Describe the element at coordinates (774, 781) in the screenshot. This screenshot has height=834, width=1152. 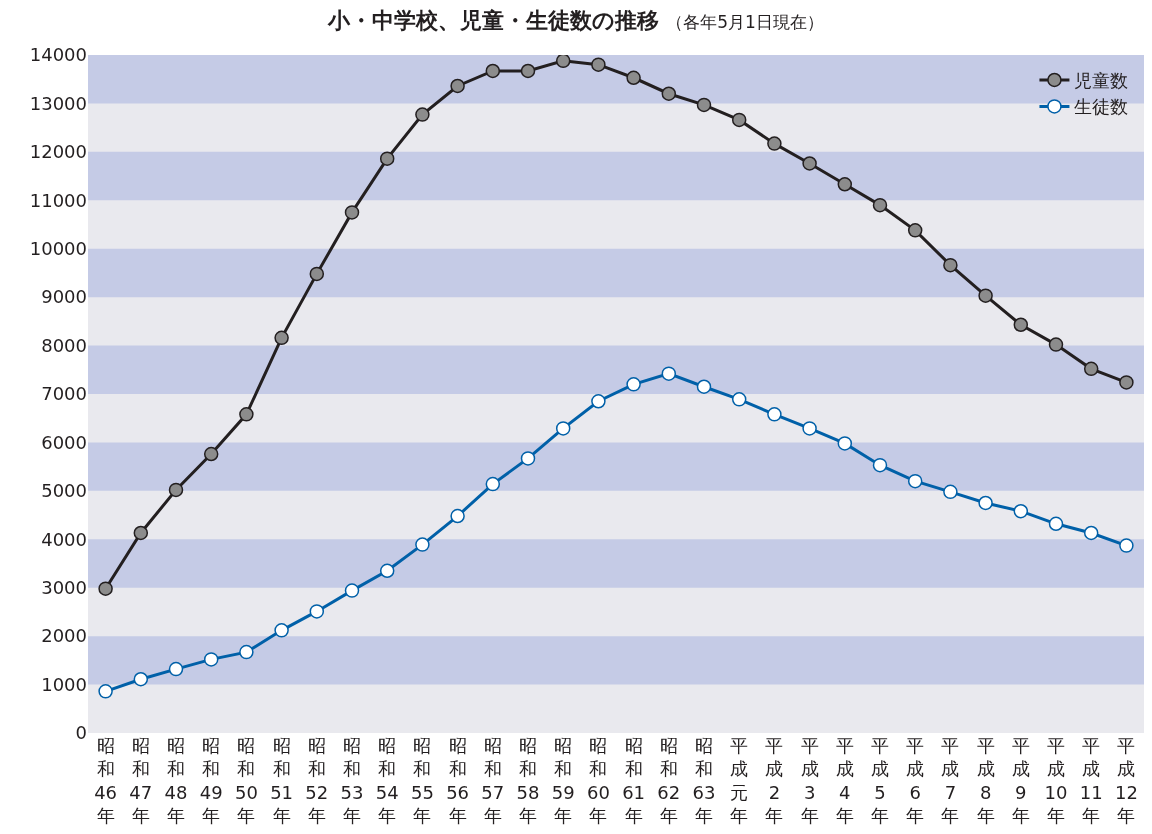
I see `x-tick-label: 平成2年` at that location.